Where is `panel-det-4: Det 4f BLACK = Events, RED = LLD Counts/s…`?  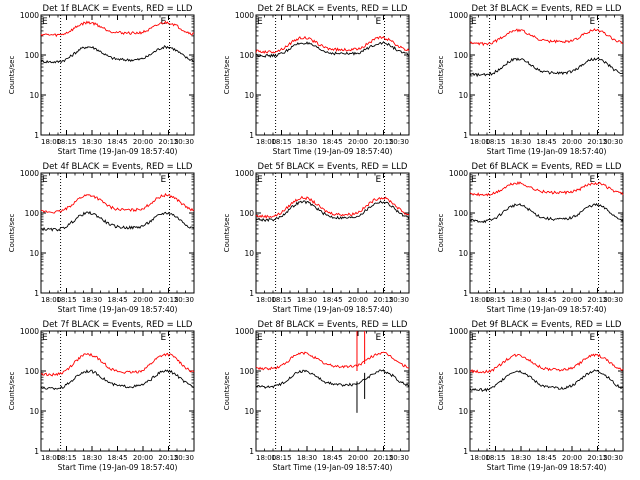
panel-det-4: Det 4f BLACK = Events, RED = LLD Counts/s… is located at coordinates (101, 238).